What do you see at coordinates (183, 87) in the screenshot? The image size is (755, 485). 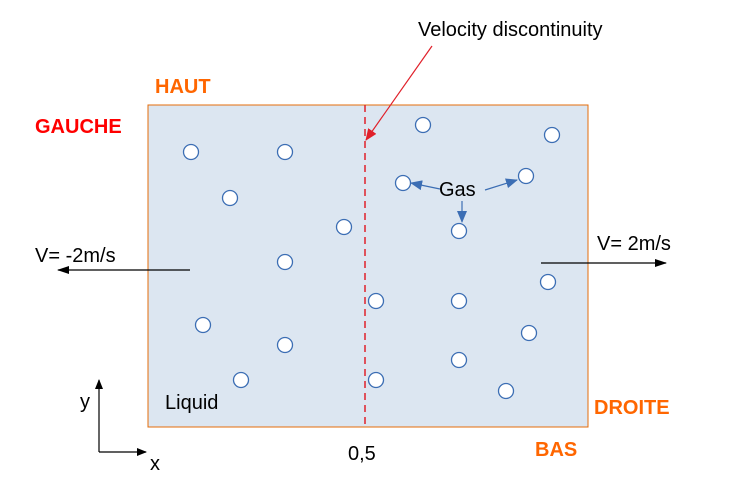 I see `label-top: HAUT` at bounding box center [183, 87].